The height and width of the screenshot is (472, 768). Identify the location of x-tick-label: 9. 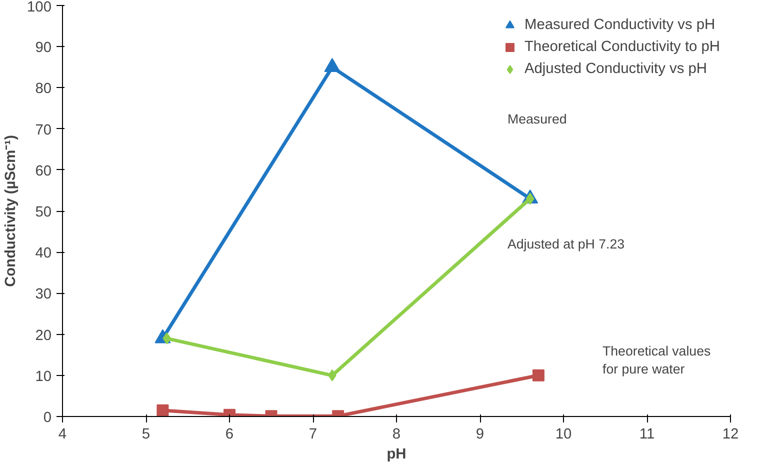
(480, 434).